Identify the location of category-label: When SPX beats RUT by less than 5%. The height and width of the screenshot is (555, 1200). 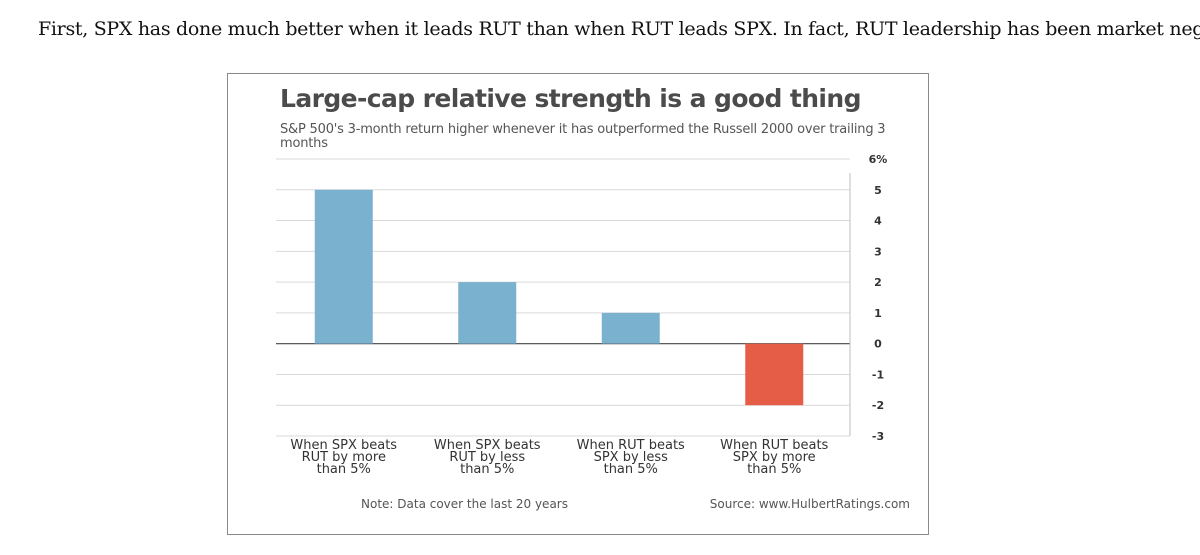
(487, 457).